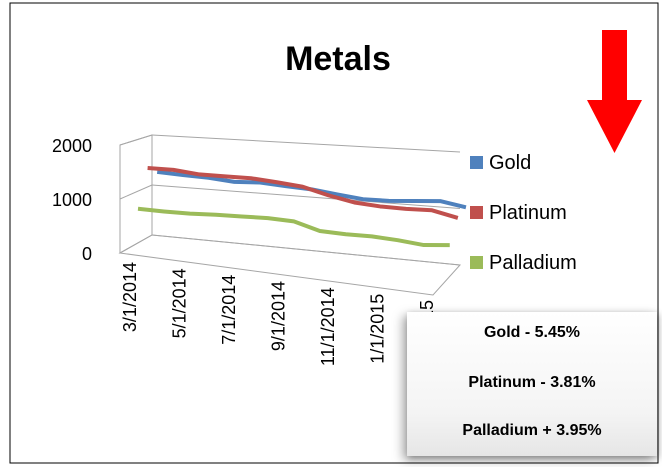  I want to click on callout-gold: Gold - 5.45%, so click(532, 332).